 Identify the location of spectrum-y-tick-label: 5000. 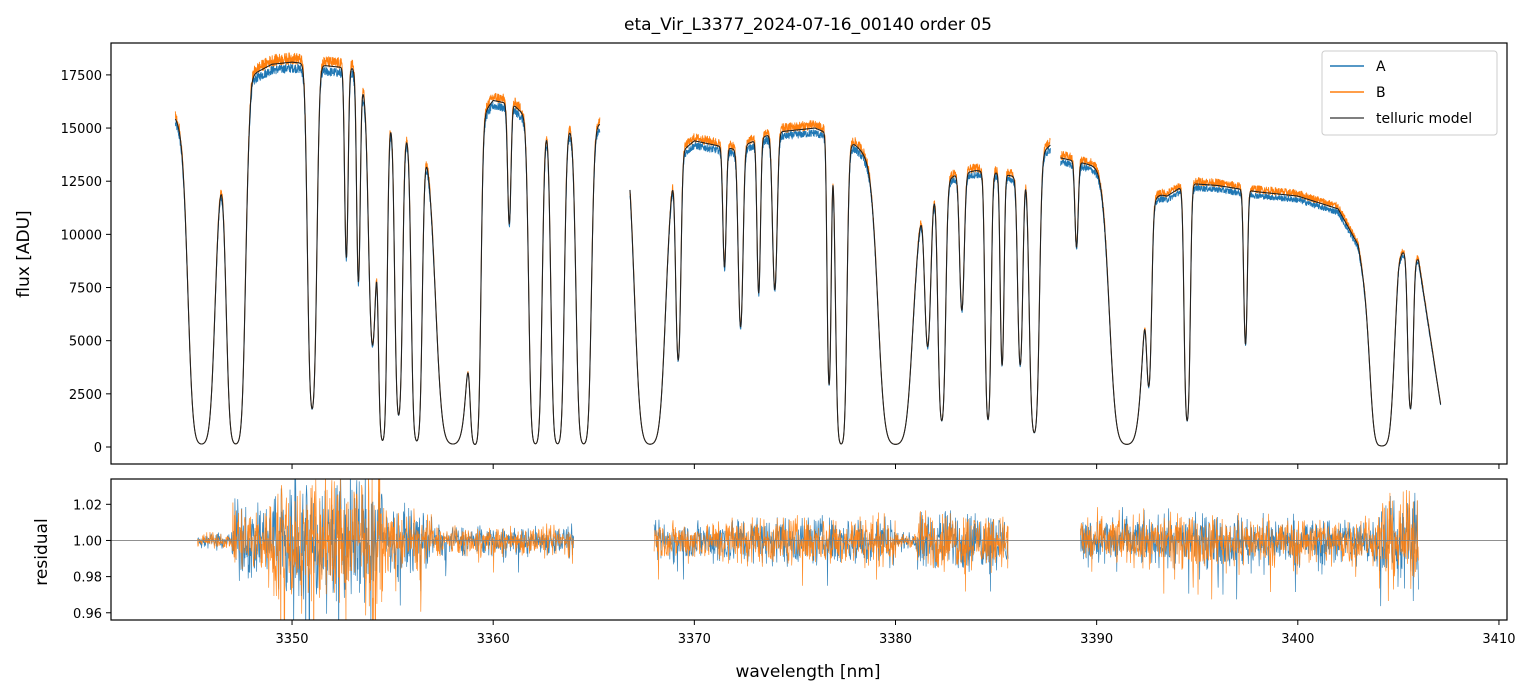
(85, 342).